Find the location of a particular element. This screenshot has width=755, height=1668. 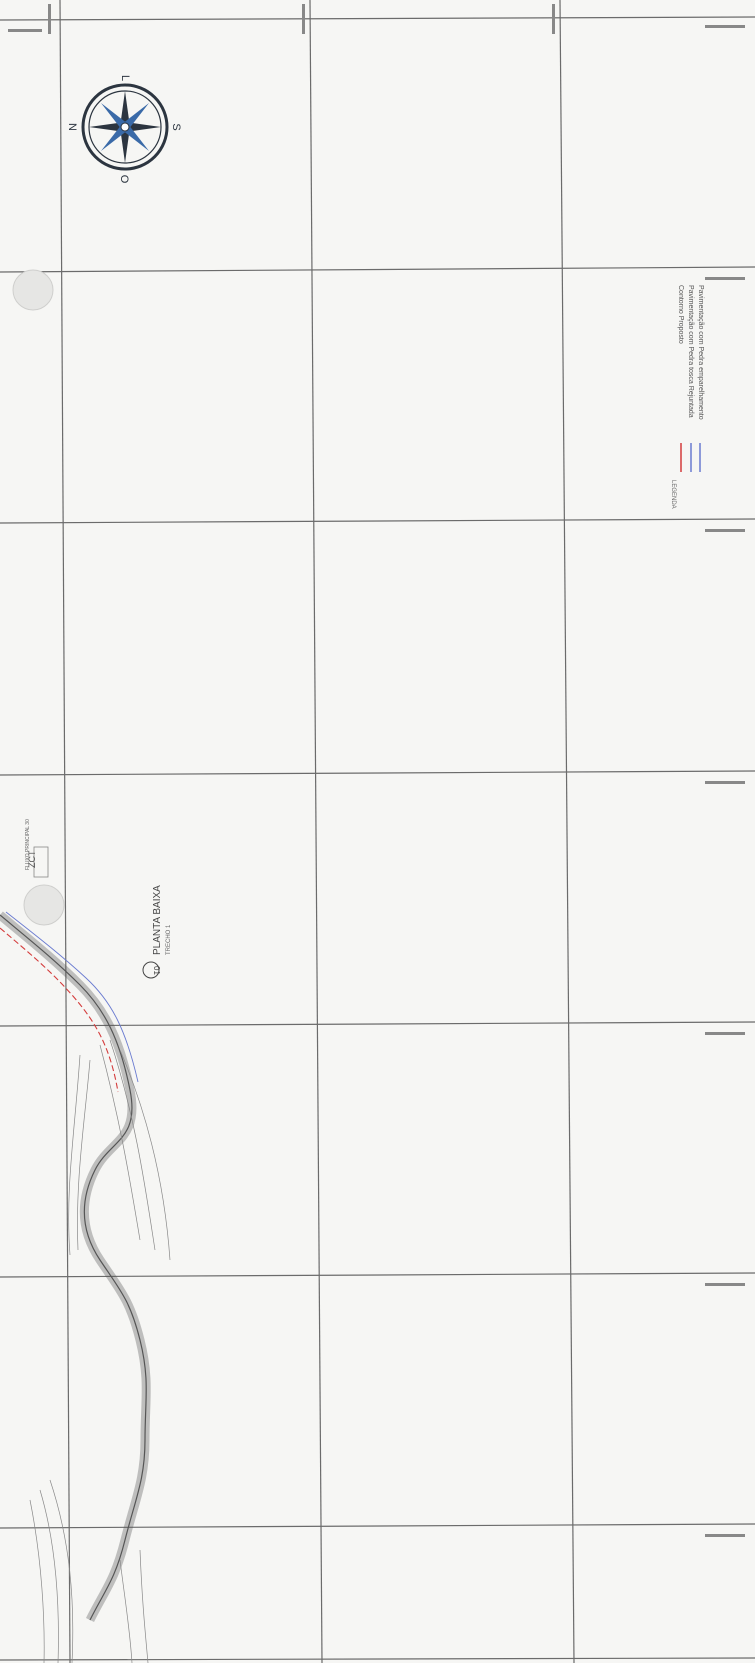

legend-item-3: Pavimentação com Pedra emparelhamento is located at coordinates (700, 352).